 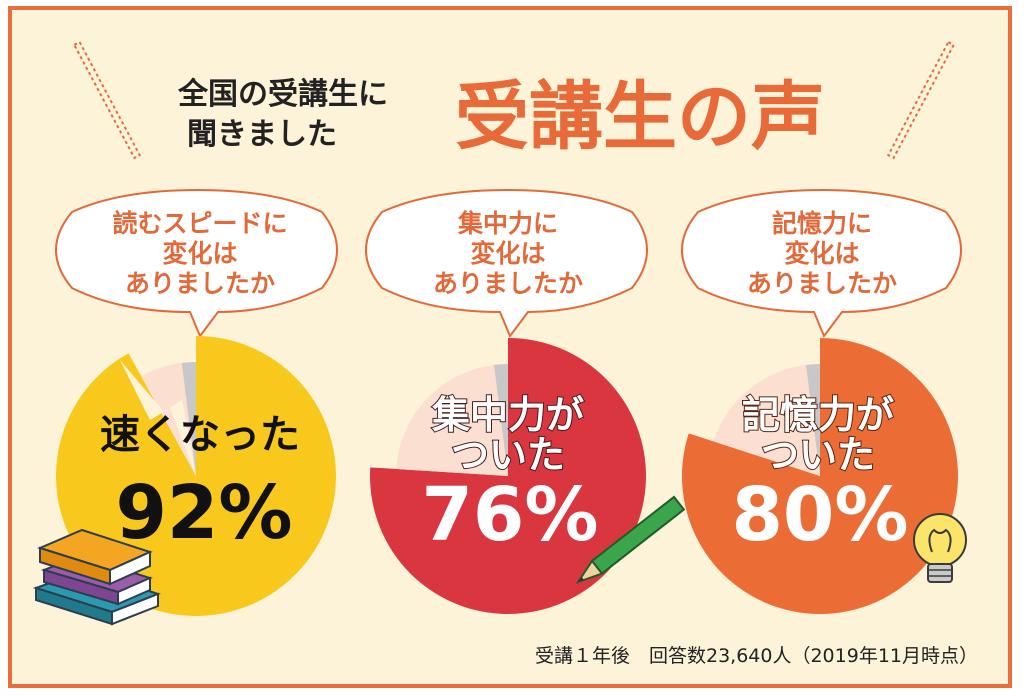 What do you see at coordinates (921, 100) in the screenshot?
I see `right-dotted-slash` at bounding box center [921, 100].